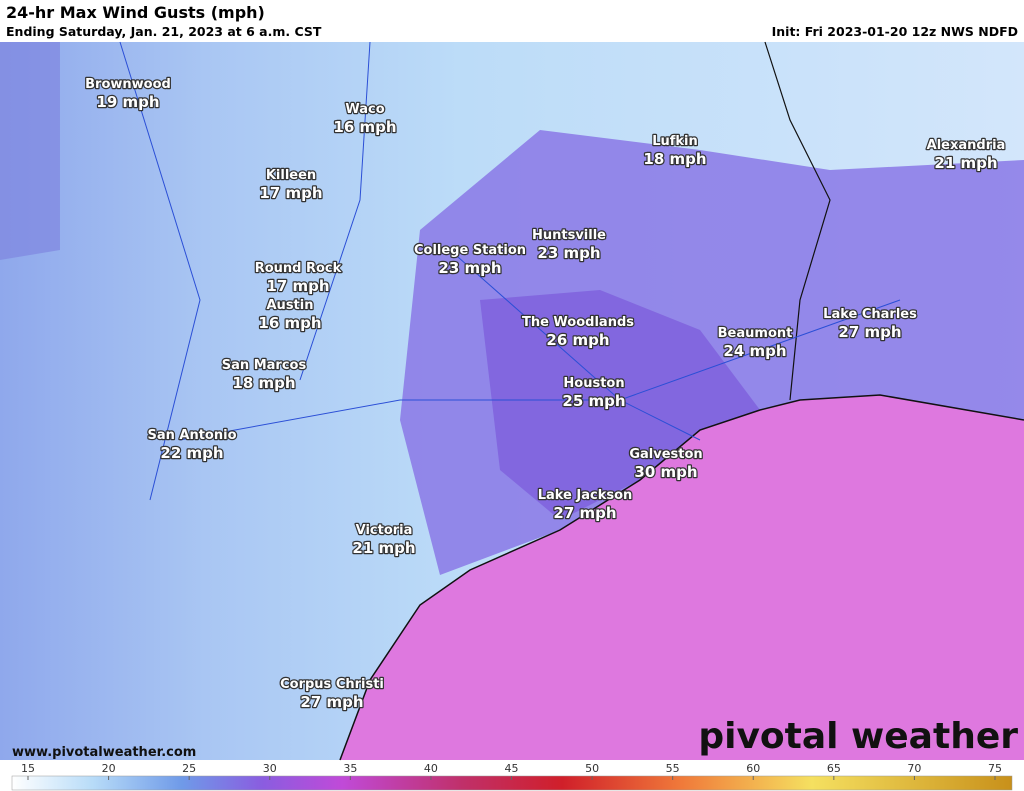  I want to click on west-shade, so click(30, 151).